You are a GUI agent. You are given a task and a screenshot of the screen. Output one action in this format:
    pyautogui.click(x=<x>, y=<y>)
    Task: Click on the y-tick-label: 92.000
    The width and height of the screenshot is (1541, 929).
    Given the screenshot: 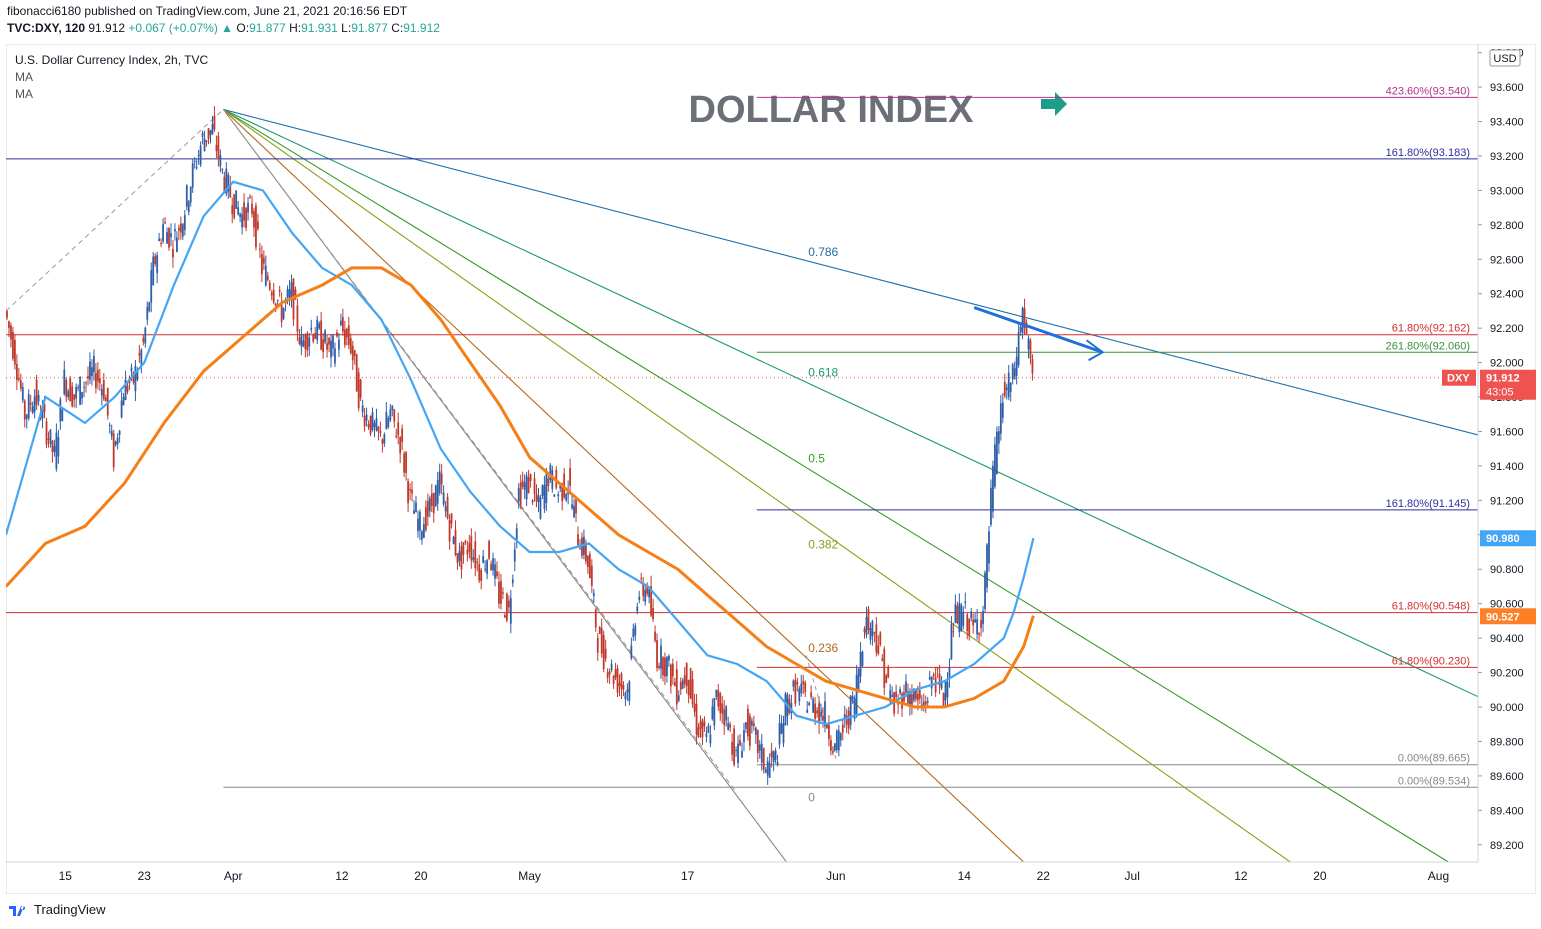 What is the action you would take?
    pyautogui.click(x=1507, y=364)
    